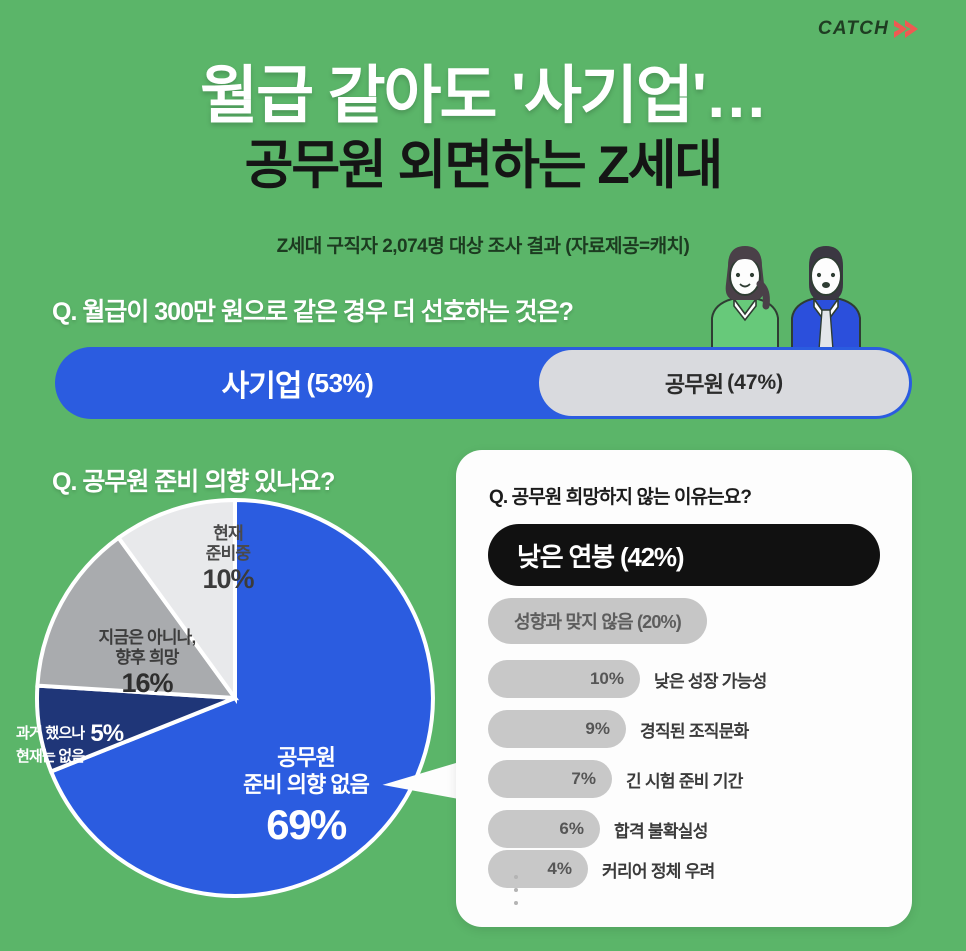 The height and width of the screenshot is (951, 966). Describe the element at coordinates (906, 29) in the screenshot. I see `play-arrow-icon` at that location.